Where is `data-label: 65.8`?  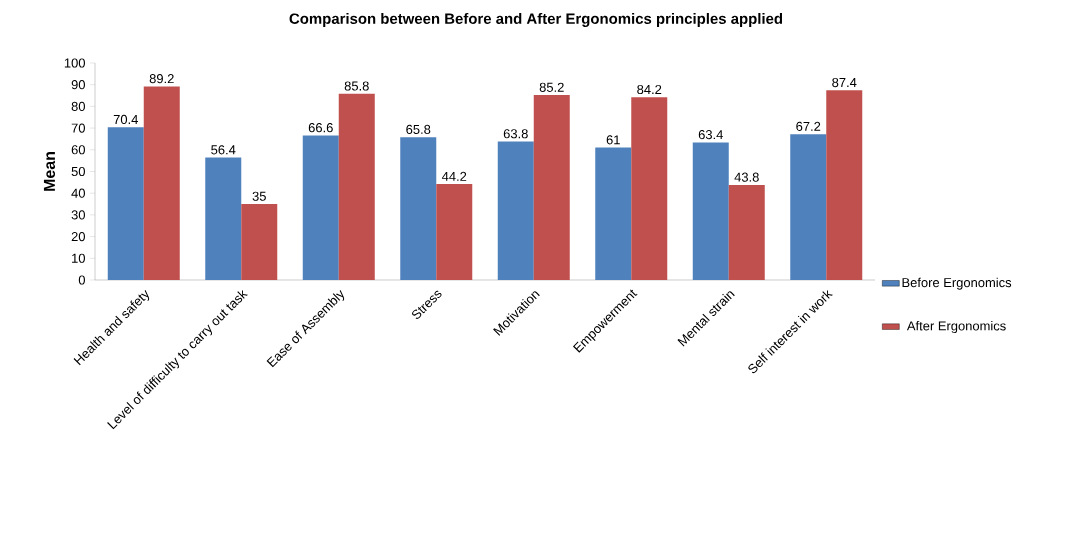 data-label: 65.8 is located at coordinates (418, 129).